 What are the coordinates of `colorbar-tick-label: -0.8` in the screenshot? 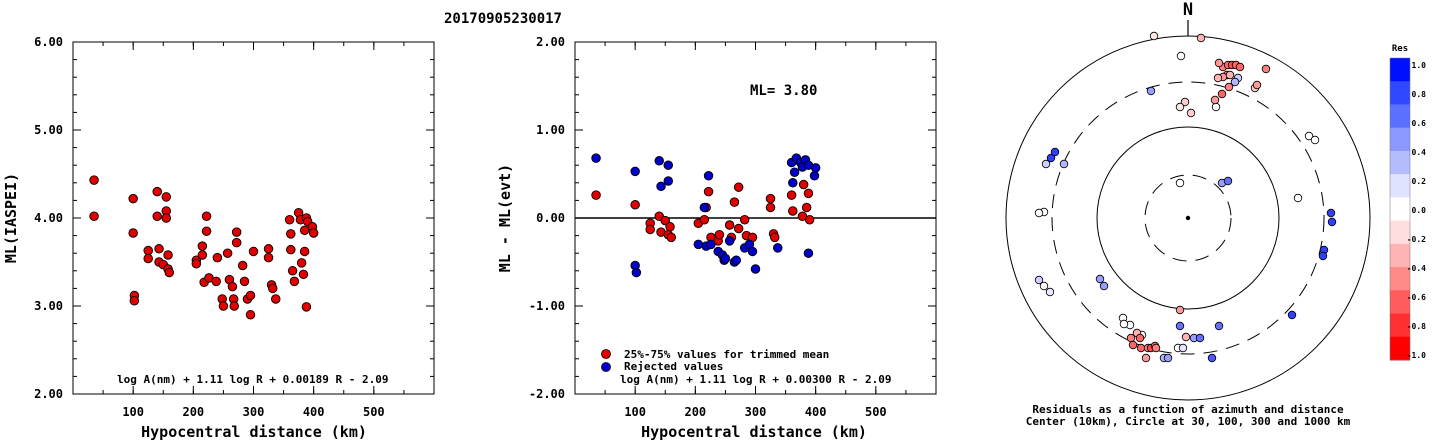 It's located at (1416, 326).